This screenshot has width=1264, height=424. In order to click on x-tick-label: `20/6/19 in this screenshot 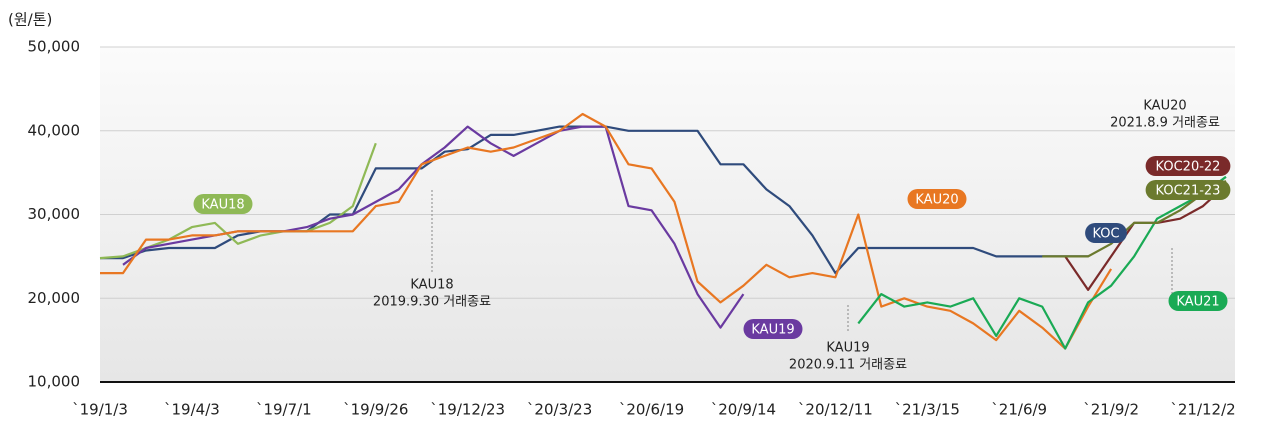, I will do `click(651, 410)`.